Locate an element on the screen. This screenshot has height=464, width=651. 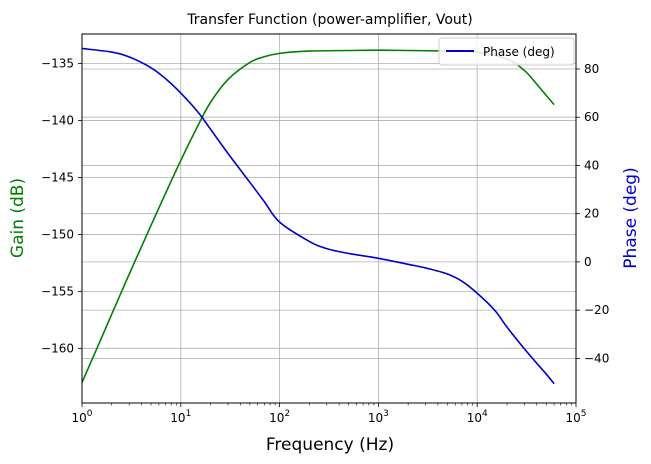
x-tick-label: 10⁴ is located at coordinates (477, 417).